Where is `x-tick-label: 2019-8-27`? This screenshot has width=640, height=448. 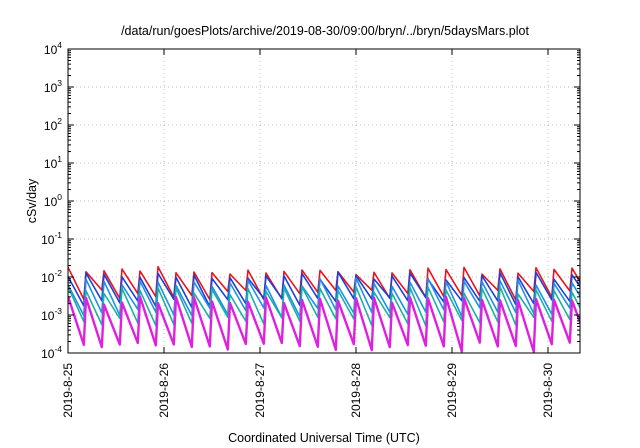 x-tick-label: 2019-8-27 is located at coordinates (260, 390).